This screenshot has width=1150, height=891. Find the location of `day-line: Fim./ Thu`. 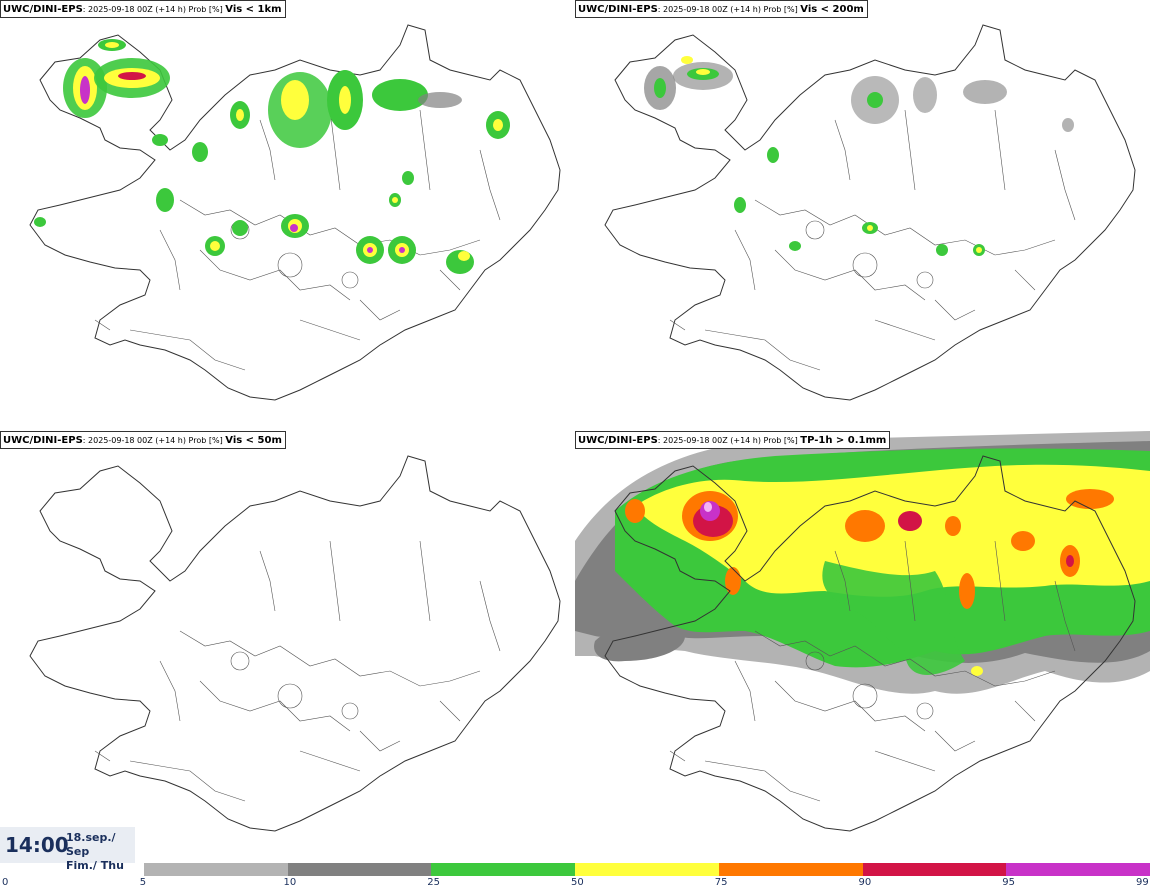

day-line: Fim./ Thu is located at coordinates (95, 865).